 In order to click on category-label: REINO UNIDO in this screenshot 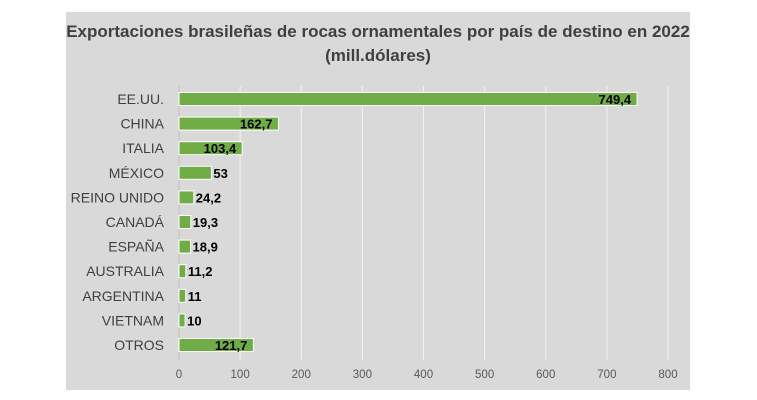, I will do `click(117, 197)`.